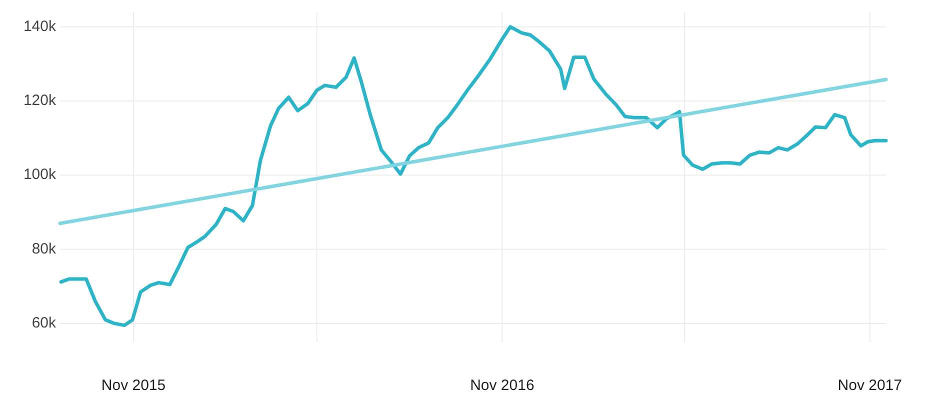 The width and height of the screenshot is (934, 406). What do you see at coordinates (39, 100) in the screenshot?
I see `y-tick-label: 120k` at bounding box center [39, 100].